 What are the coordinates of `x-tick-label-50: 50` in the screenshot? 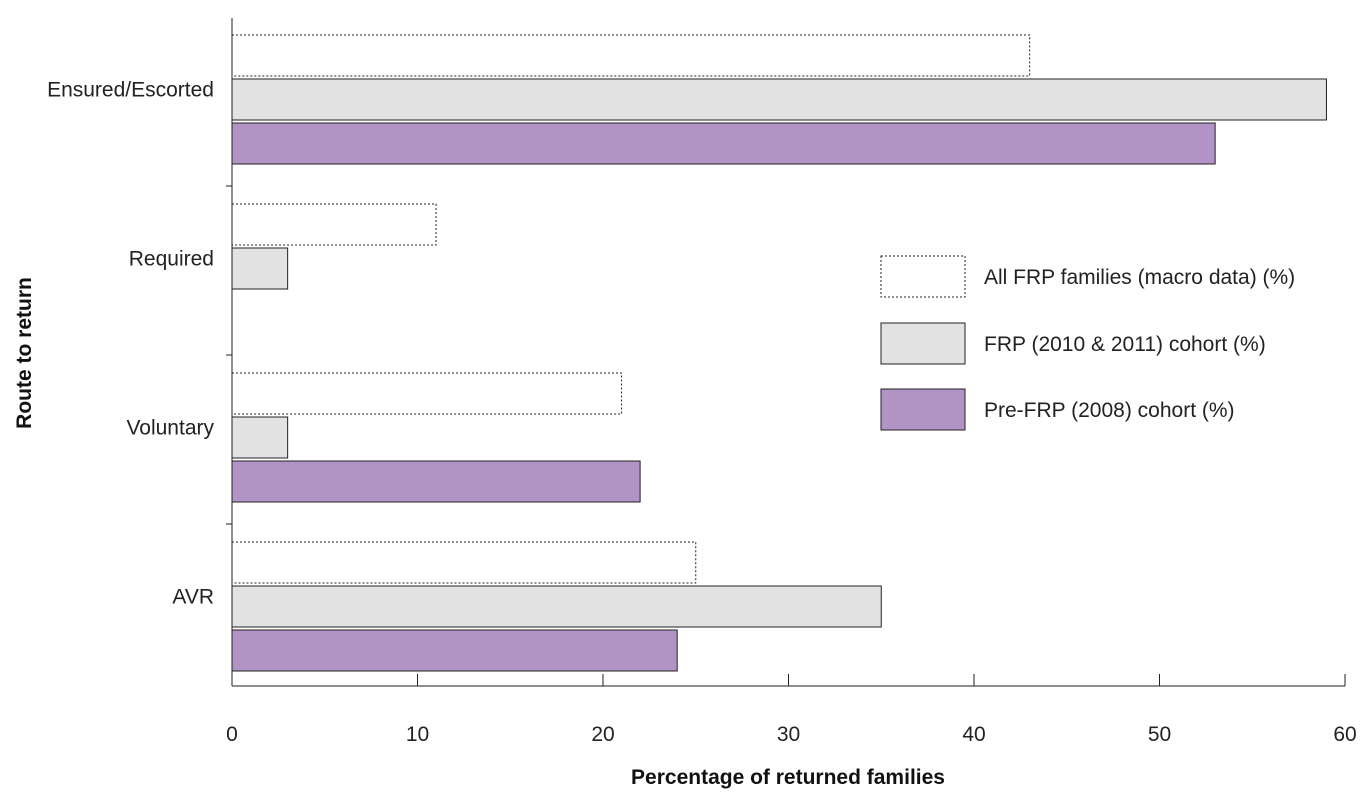 It's located at (1159, 734).